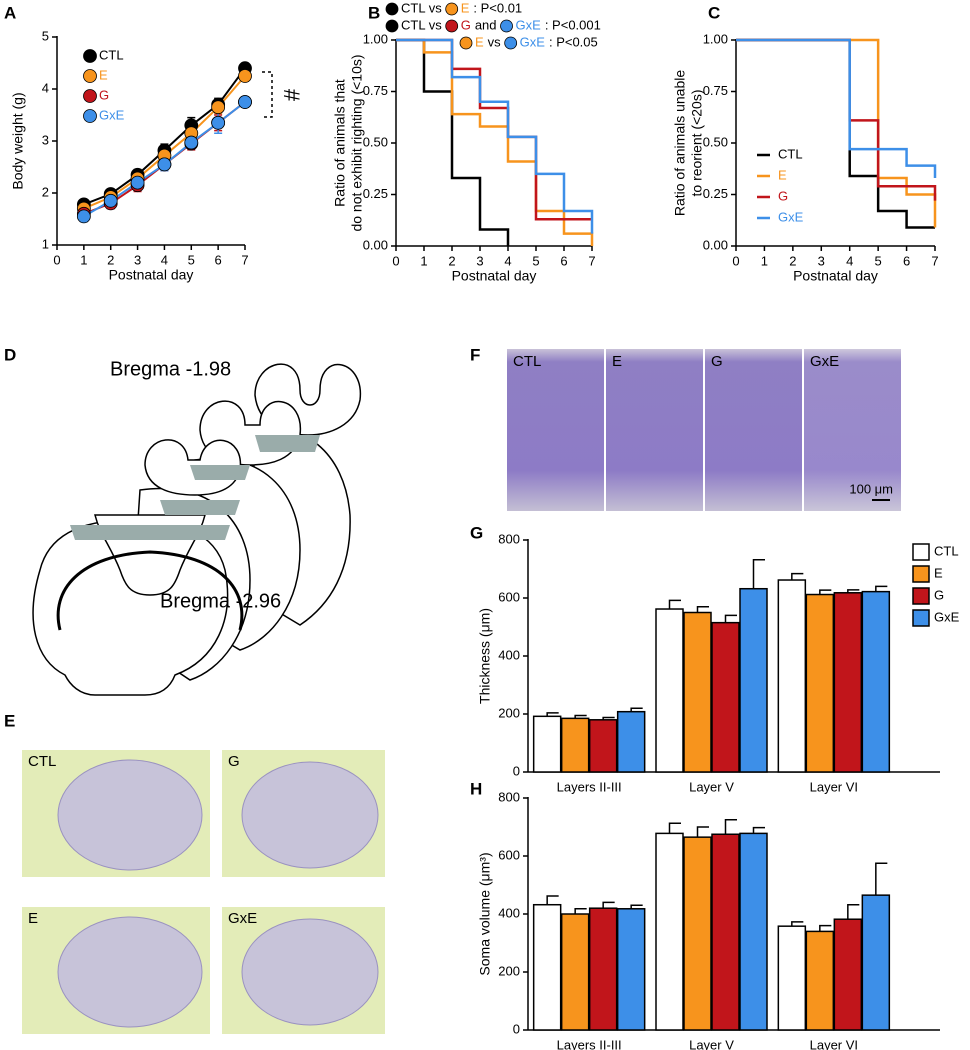 This screenshot has height=1050, width=970. What do you see at coordinates (197, 529) in the screenshot?
I see `brain-sections` at bounding box center [197, 529].